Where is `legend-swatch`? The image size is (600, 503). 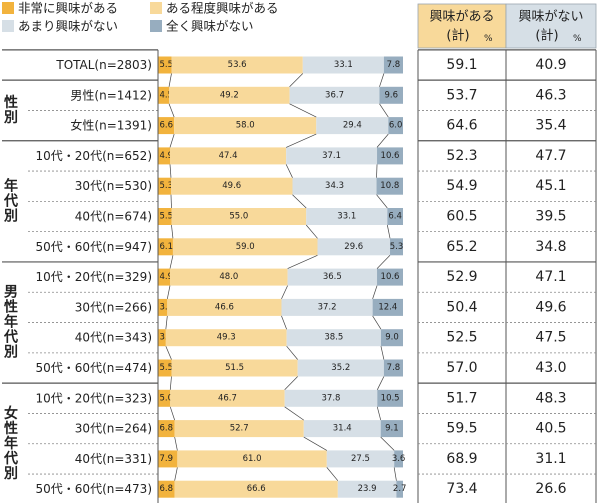
legend-swatch is located at coordinates (156, 8).